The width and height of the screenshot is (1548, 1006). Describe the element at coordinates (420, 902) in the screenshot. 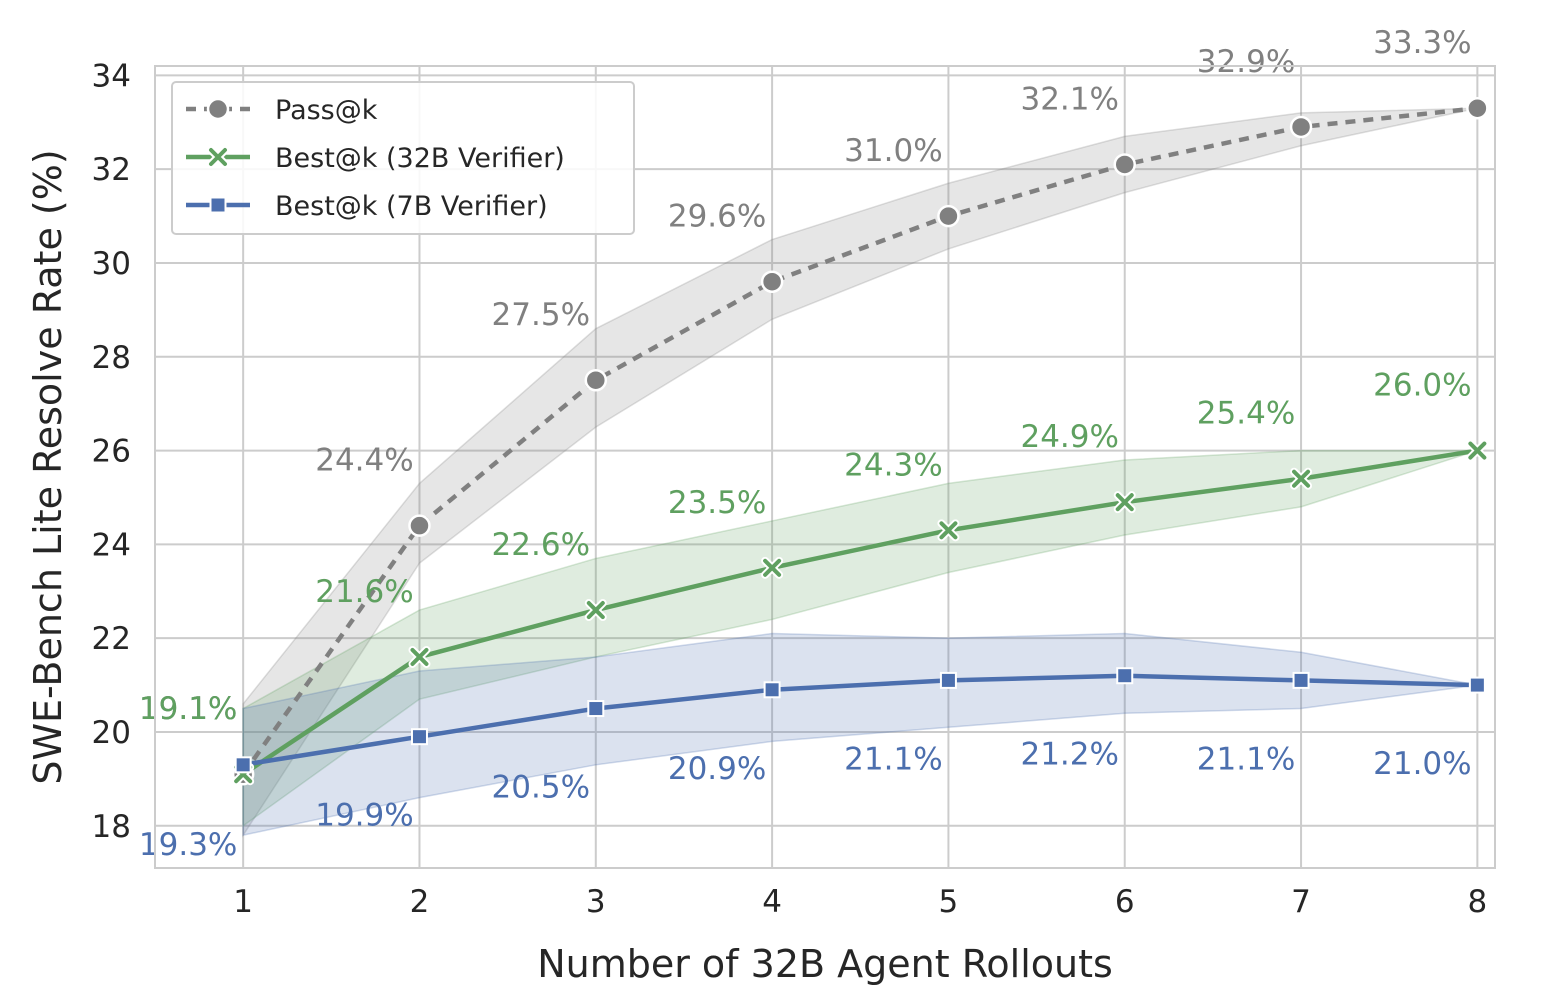

I see `x-tick-label: 2` at that location.